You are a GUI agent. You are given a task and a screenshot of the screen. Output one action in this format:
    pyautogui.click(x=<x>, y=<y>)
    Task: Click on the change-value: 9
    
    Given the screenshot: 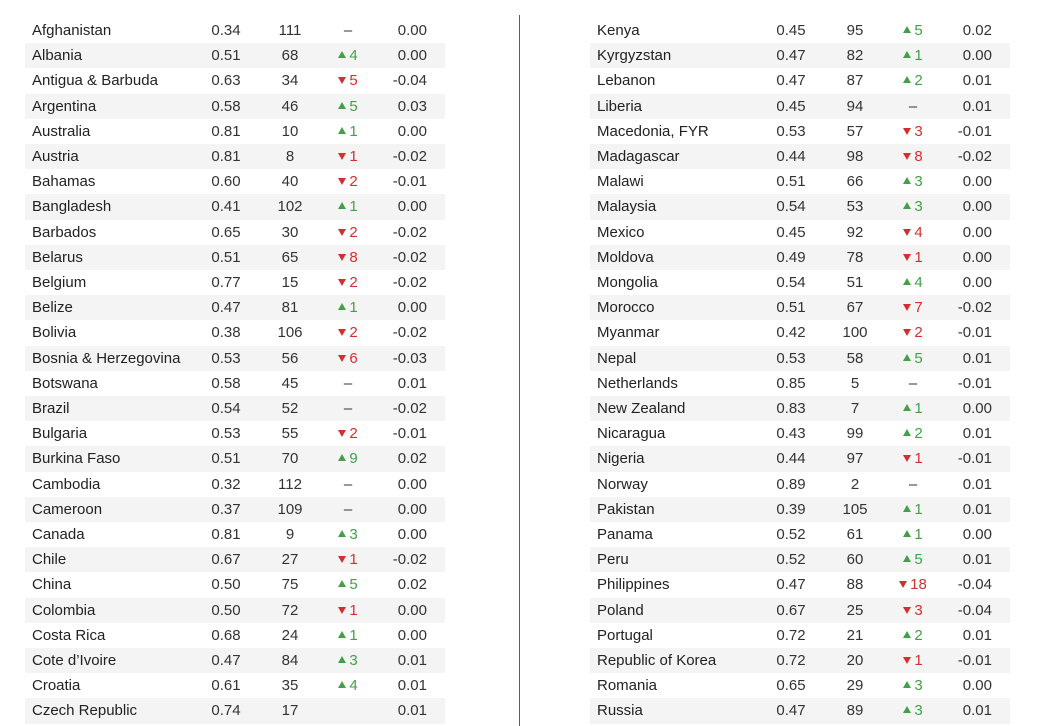 What is the action you would take?
    pyautogui.click(x=353, y=459)
    